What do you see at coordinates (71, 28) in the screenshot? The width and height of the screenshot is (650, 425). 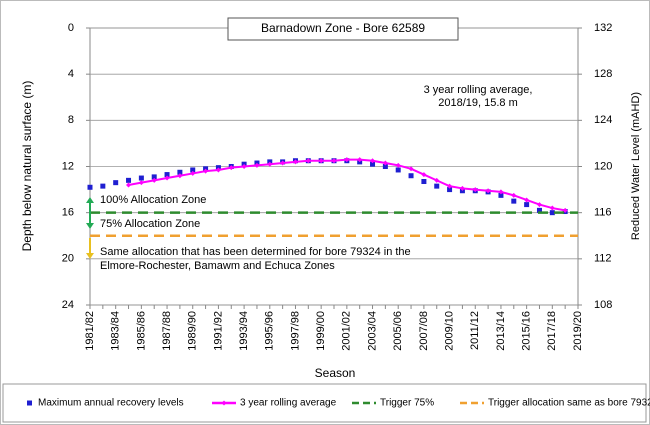 I see `y-tick-label: 0` at bounding box center [71, 28].